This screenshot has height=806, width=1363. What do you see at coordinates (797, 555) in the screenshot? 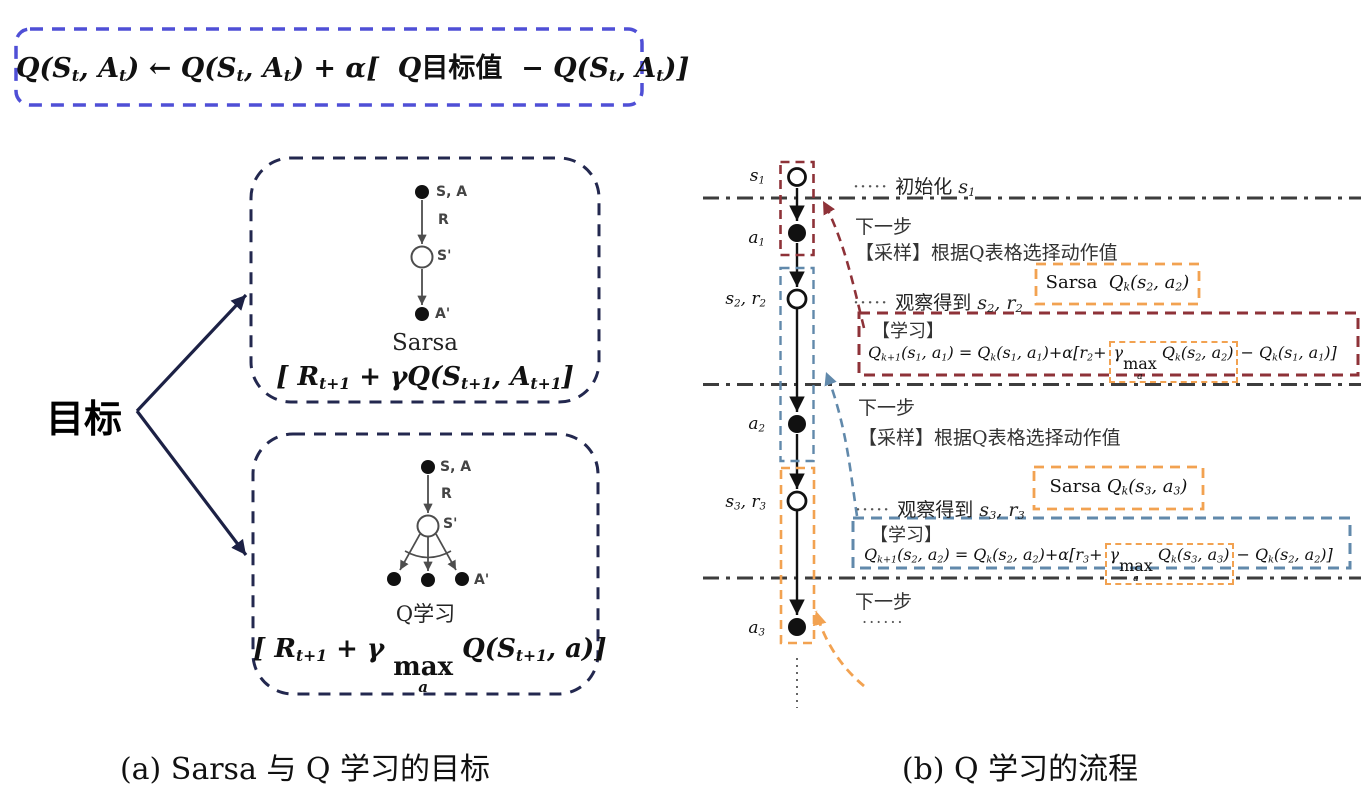
I see `step3-orange-rect` at bounding box center [797, 555].